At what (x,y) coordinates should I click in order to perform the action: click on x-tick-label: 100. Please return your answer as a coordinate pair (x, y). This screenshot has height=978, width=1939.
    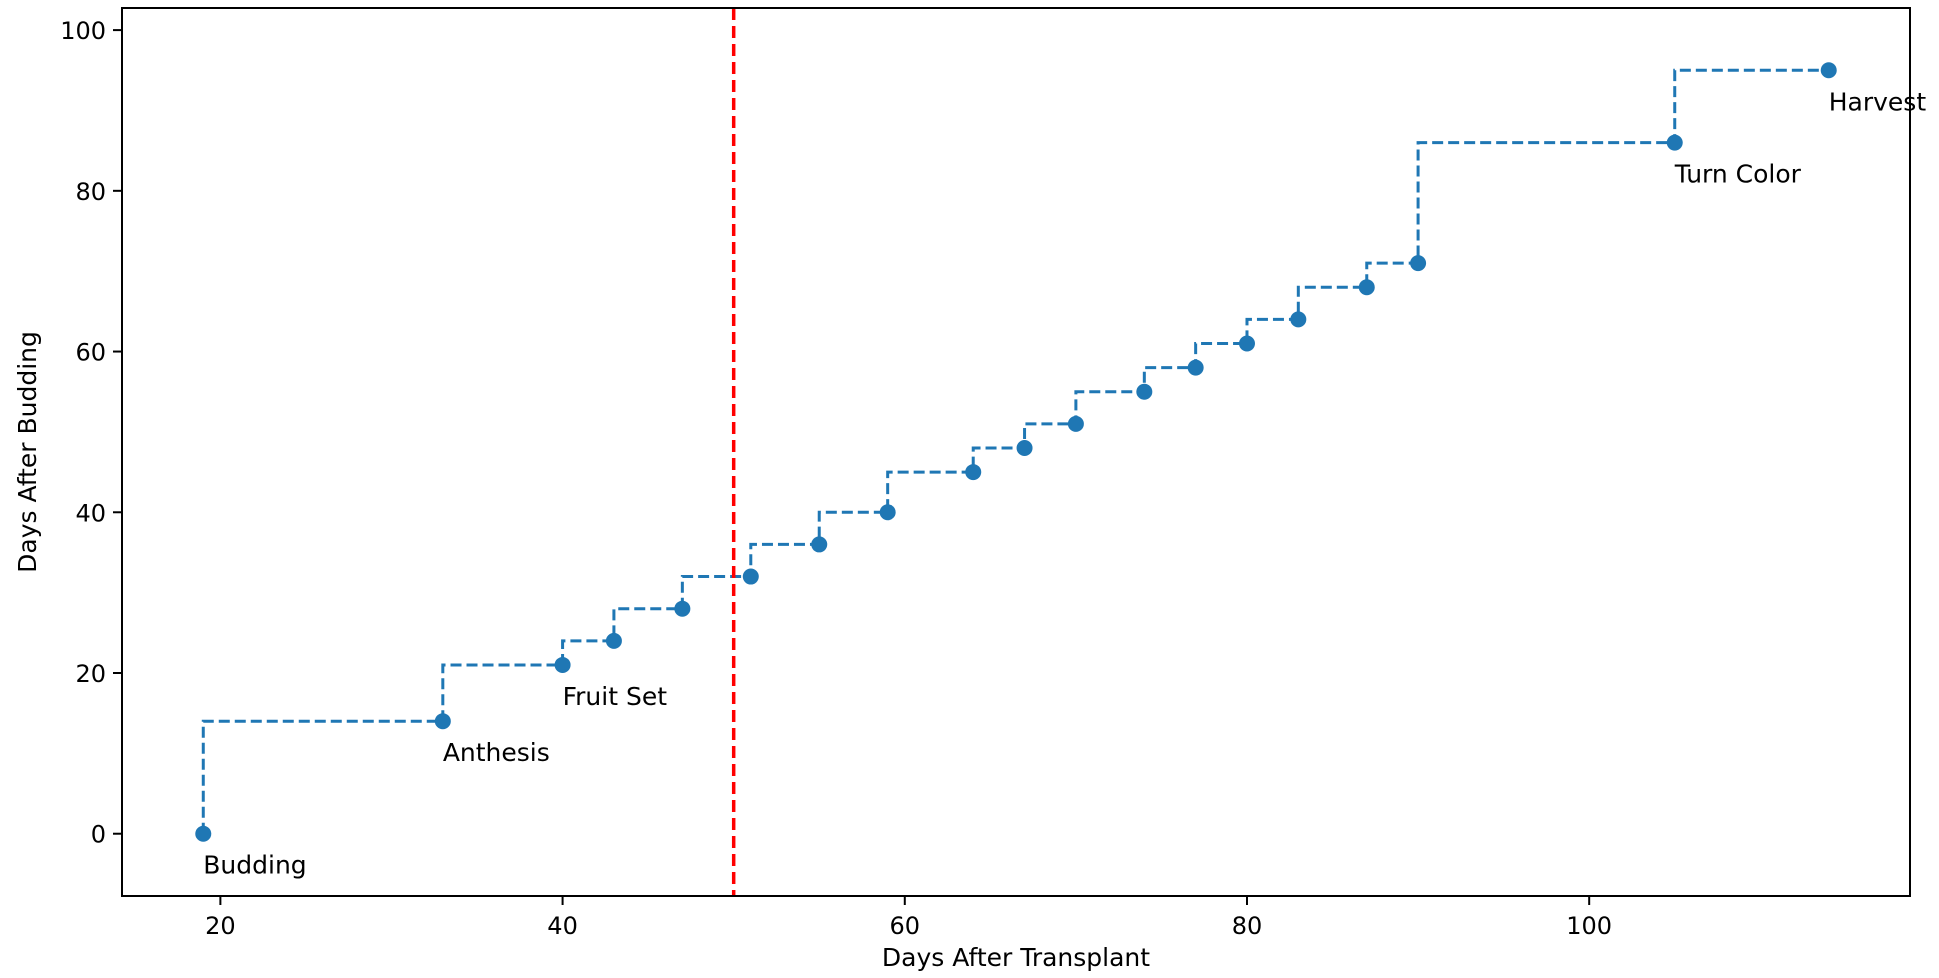
    Looking at the image, I should click on (1589, 926).